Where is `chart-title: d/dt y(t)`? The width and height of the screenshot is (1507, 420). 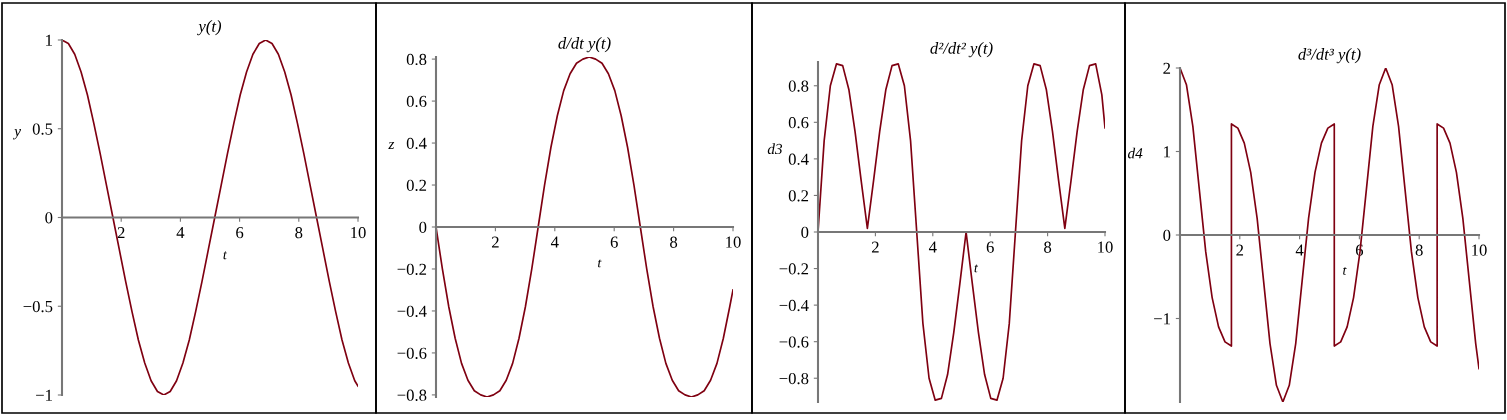
chart-title: d/dt y(t) is located at coordinates (584, 45).